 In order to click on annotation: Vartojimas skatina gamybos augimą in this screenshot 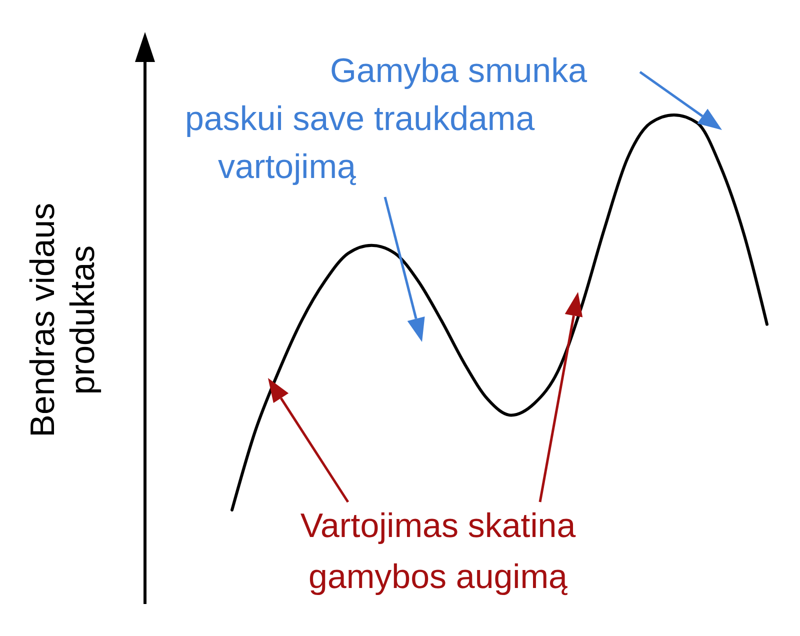, I will do `click(438, 551)`.